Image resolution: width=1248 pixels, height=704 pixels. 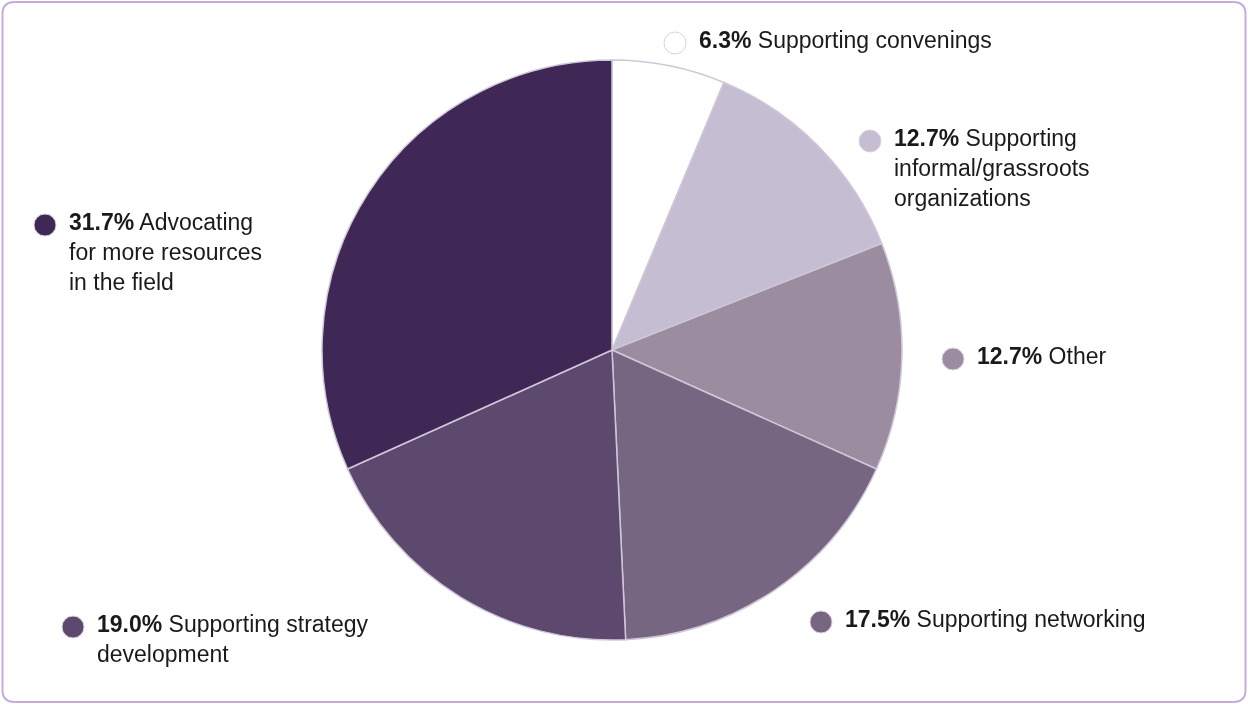 I want to click on data-label: 31.7%, so click(x=102, y=222).